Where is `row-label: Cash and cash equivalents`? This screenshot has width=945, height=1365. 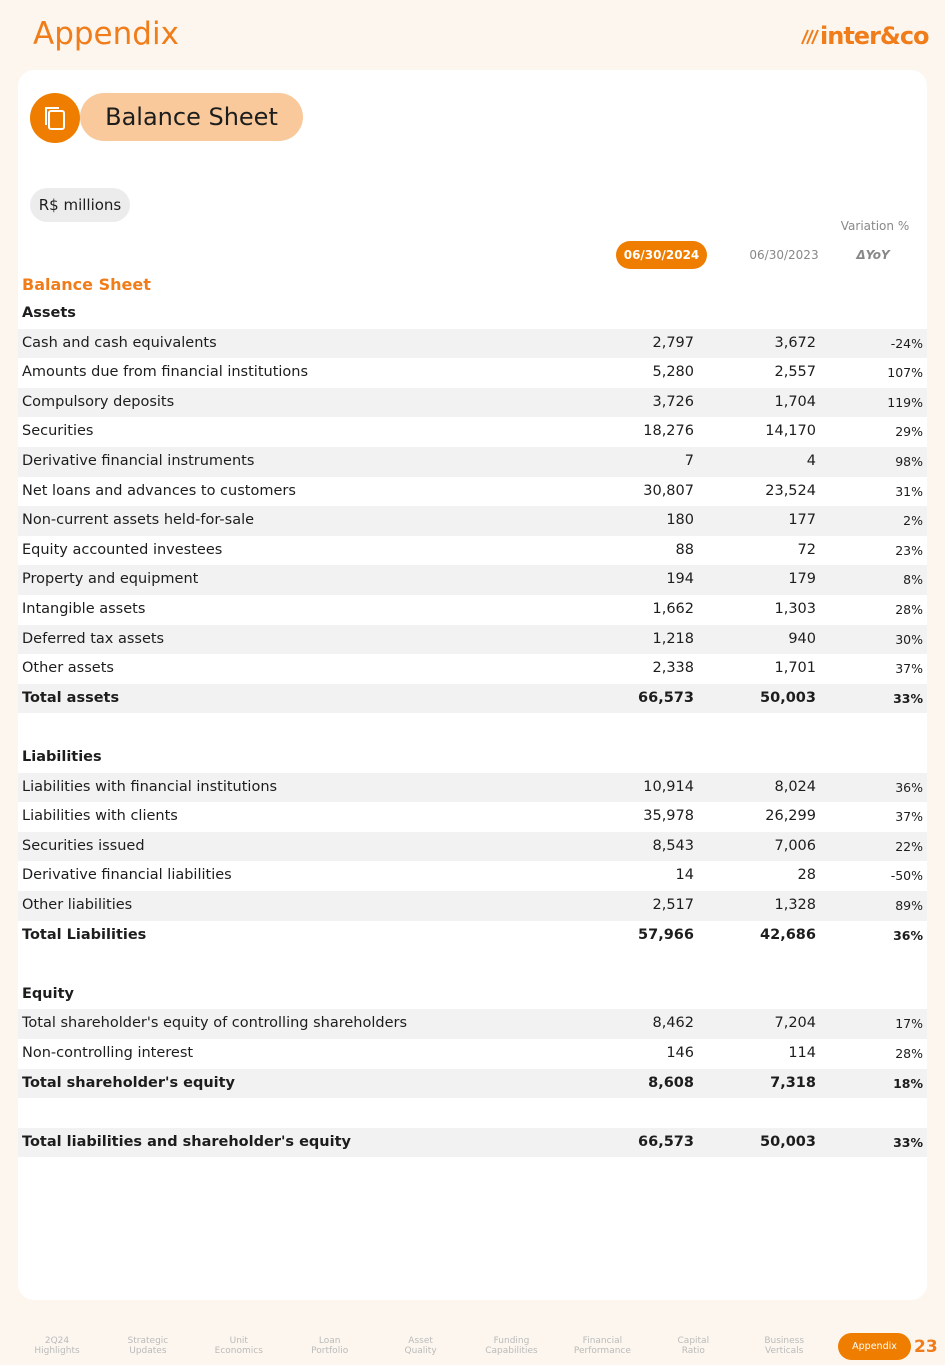 row-label: Cash and cash equivalents is located at coordinates (119, 342).